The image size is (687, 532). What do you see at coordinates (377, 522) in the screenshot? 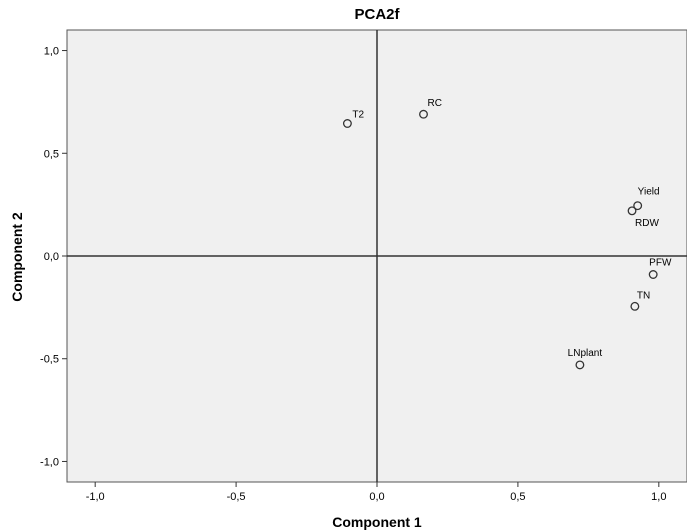
I see `x-axis-label: Component 1` at bounding box center [377, 522].